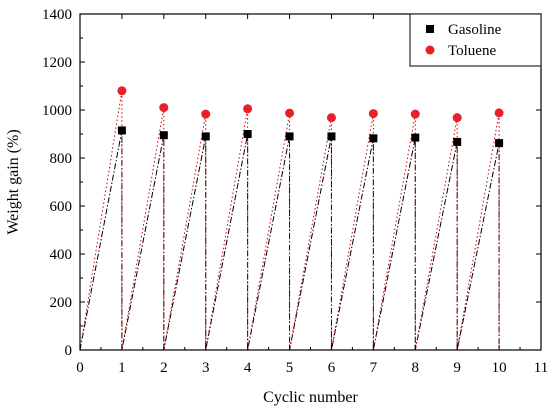 The width and height of the screenshot is (550, 411). Describe the element at coordinates (61, 207) in the screenshot. I see `y-tick-label: 600` at that location.